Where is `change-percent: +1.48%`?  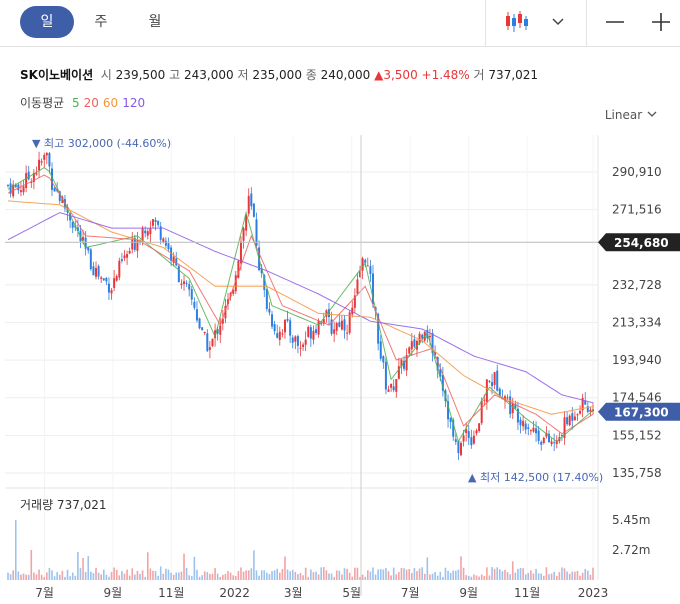
change-percent: +1.48% is located at coordinates (445, 75).